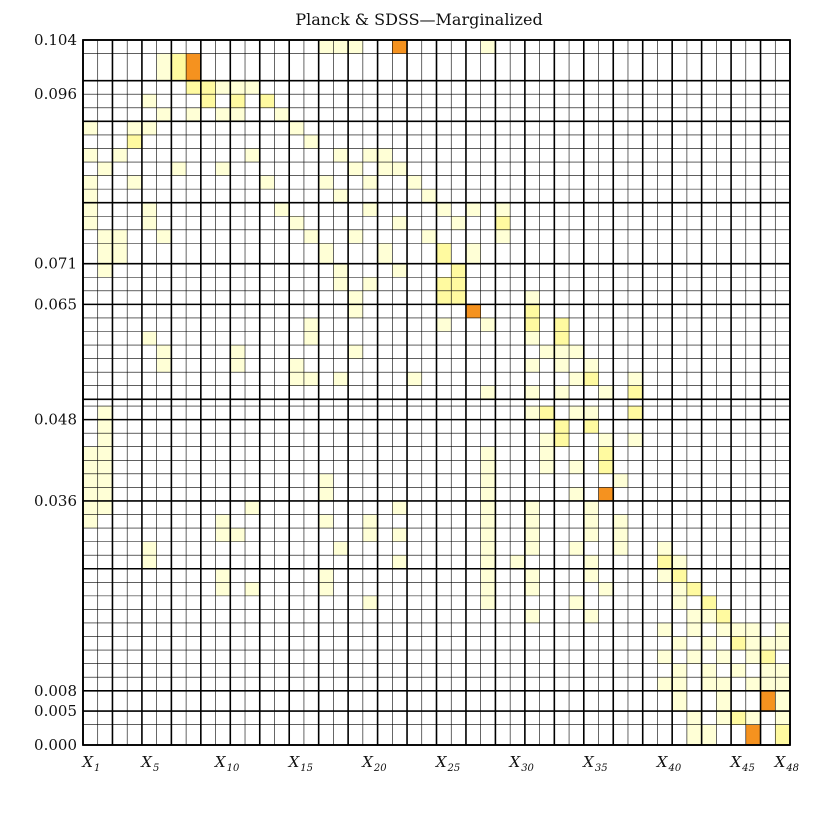 This screenshot has height=830, width=830. I want to click on y-tick-label: 0.008, so click(55, 691).